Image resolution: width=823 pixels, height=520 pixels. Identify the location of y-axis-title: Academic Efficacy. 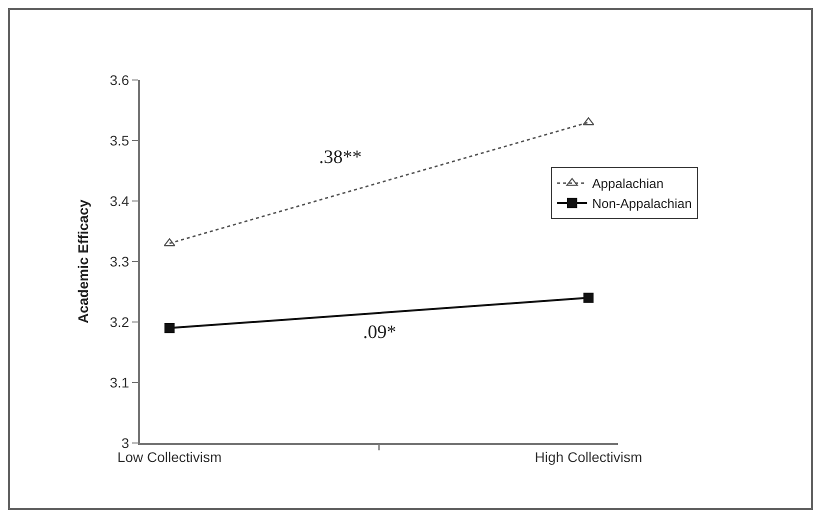
(82, 261).